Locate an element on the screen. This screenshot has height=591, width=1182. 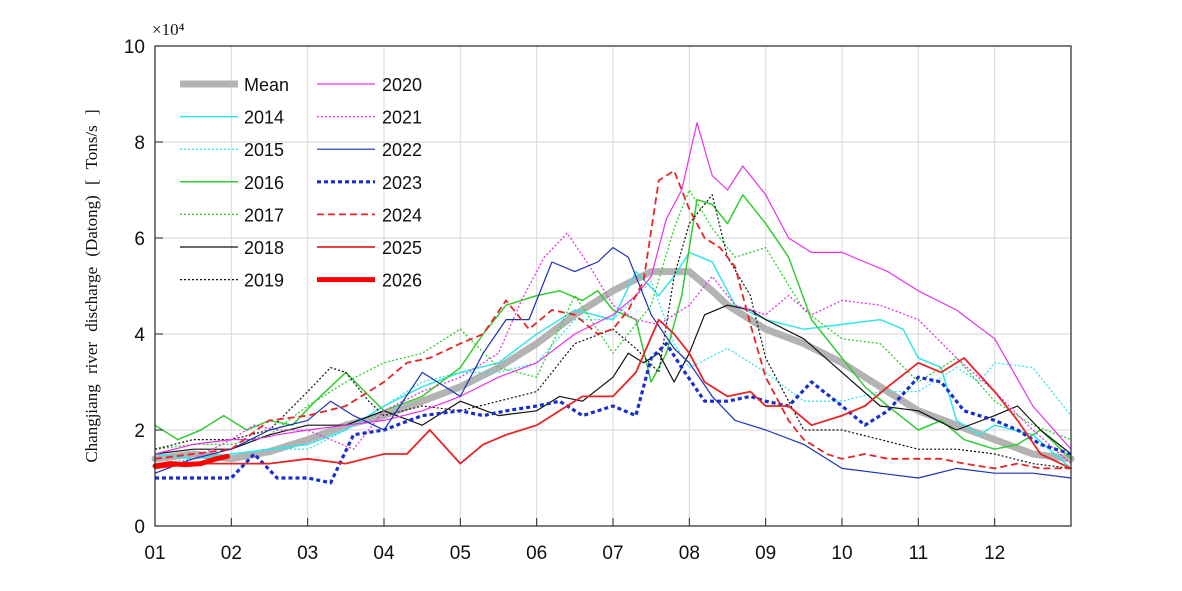
y-tick-label: 6 is located at coordinates (139, 239).